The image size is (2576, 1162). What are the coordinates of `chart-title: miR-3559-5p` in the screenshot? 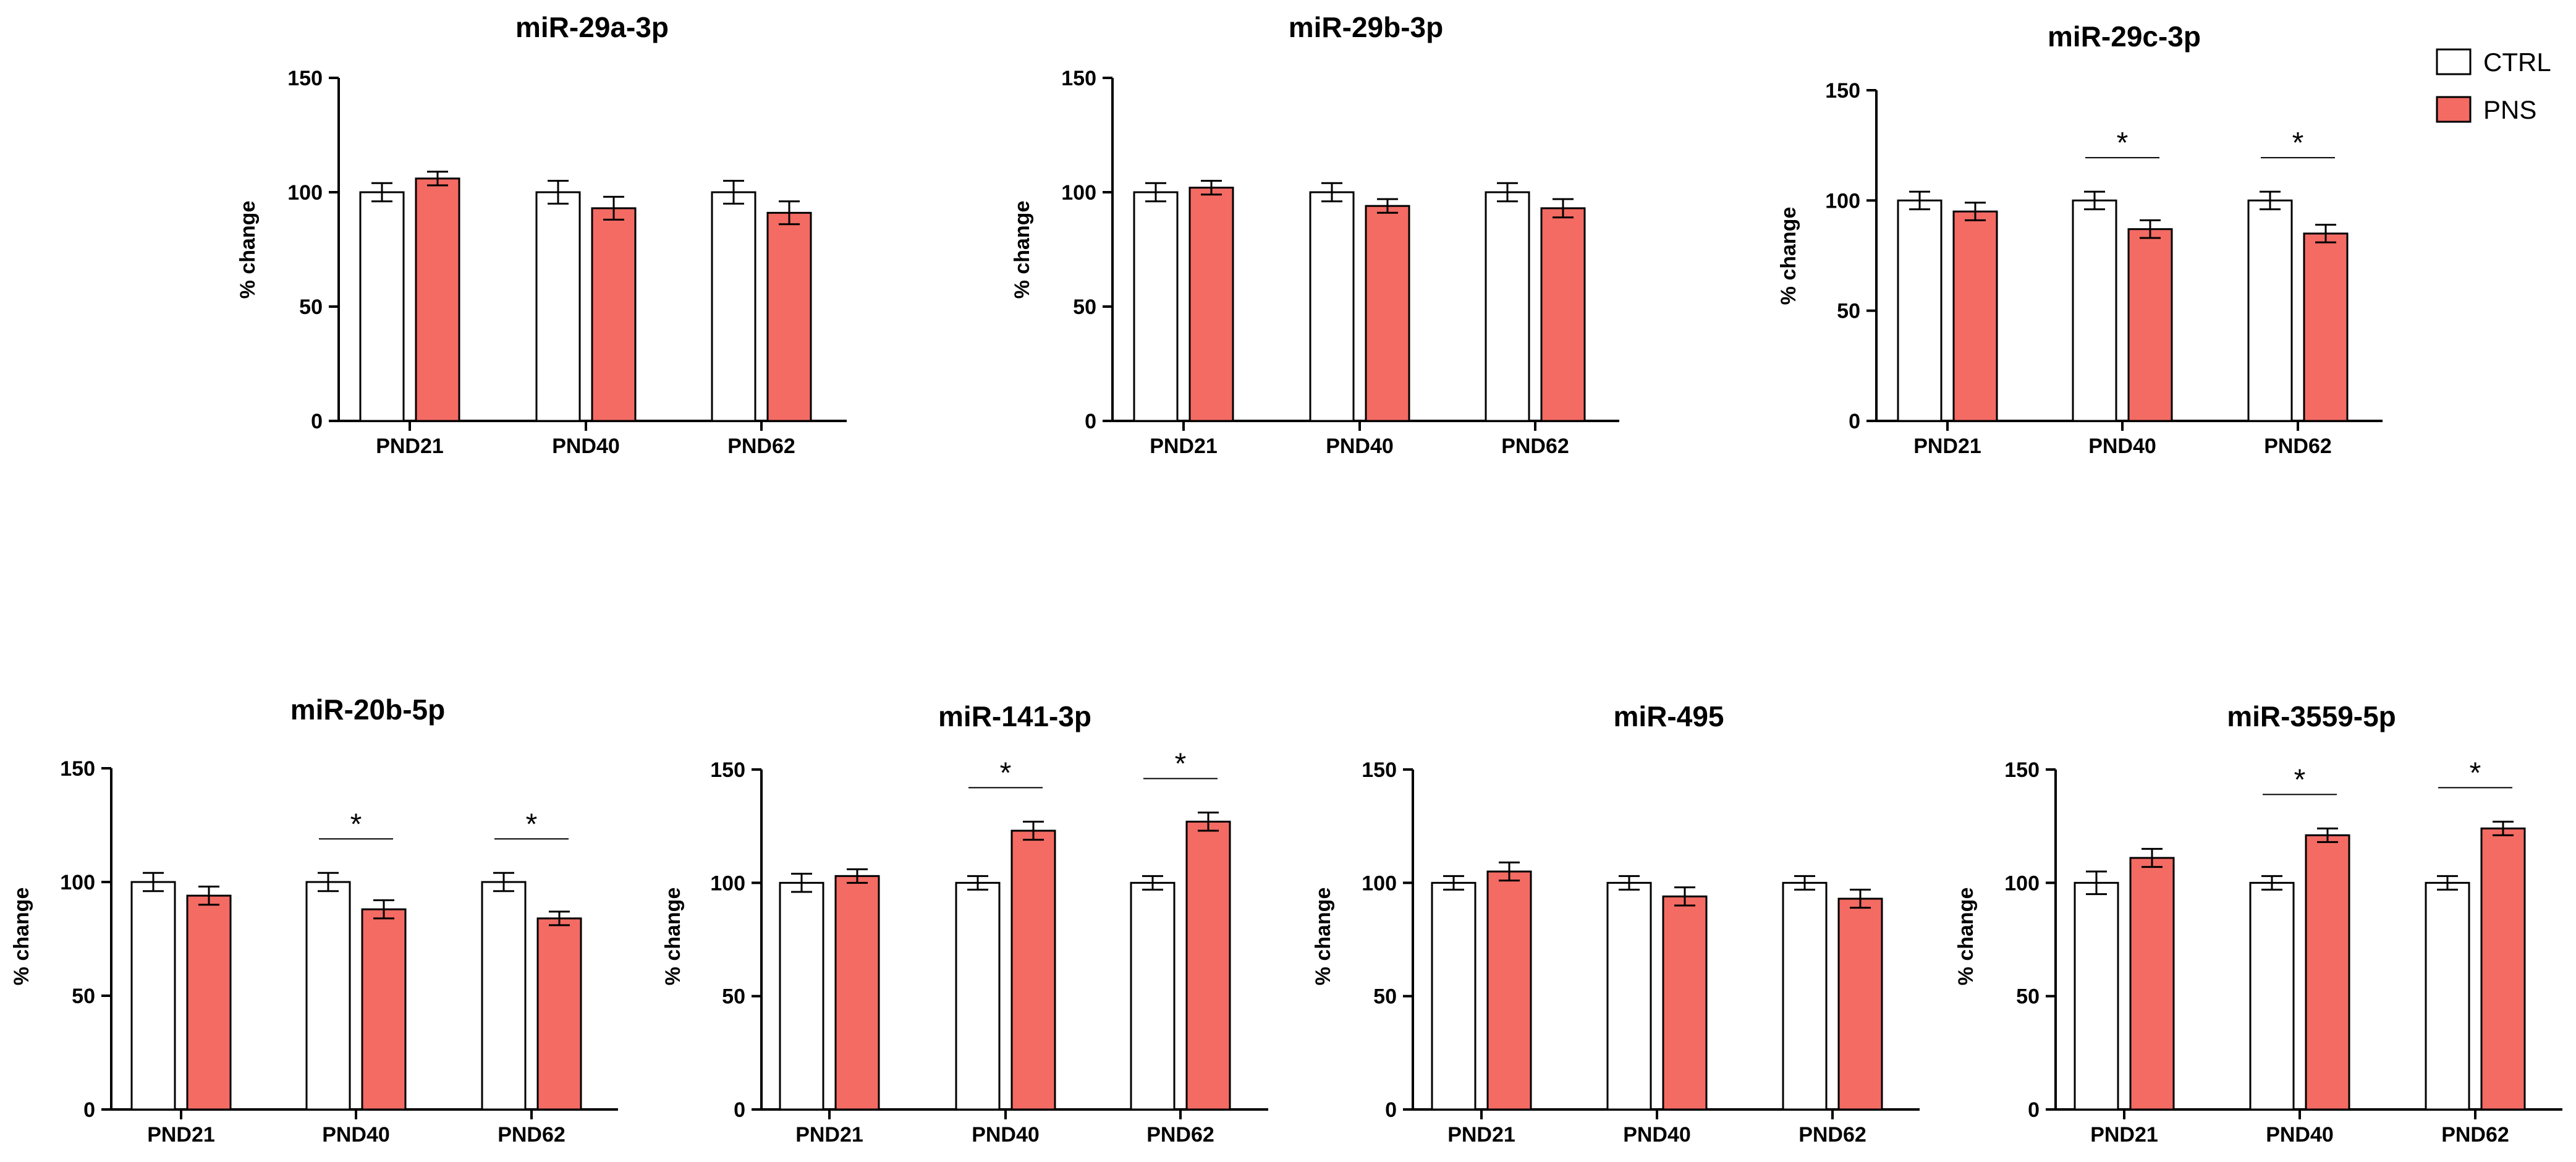 It's located at (2311, 716).